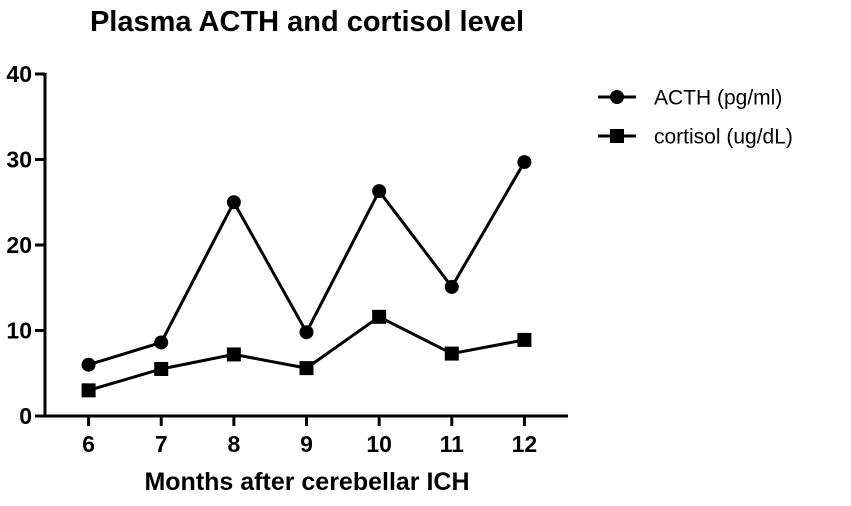 The image size is (851, 506). What do you see at coordinates (695, 118) in the screenshot?
I see `legend: ACTH (pg/ml) cortisol (ug/dL)` at bounding box center [695, 118].